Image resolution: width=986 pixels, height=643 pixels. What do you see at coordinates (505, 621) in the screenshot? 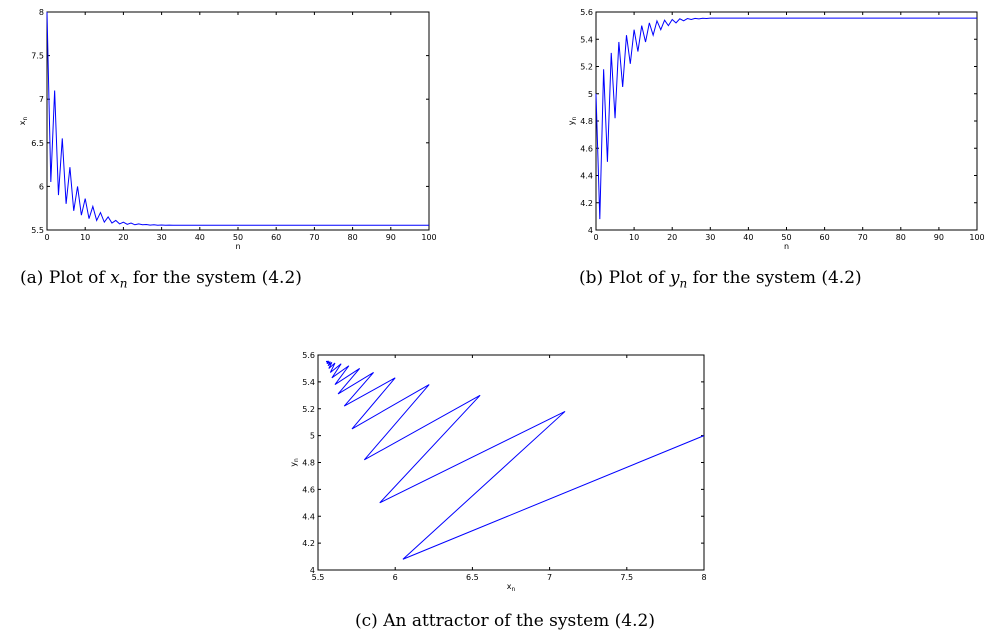
I see `caption-c: (c) An attractor of the system (4.2)` at bounding box center [505, 621].